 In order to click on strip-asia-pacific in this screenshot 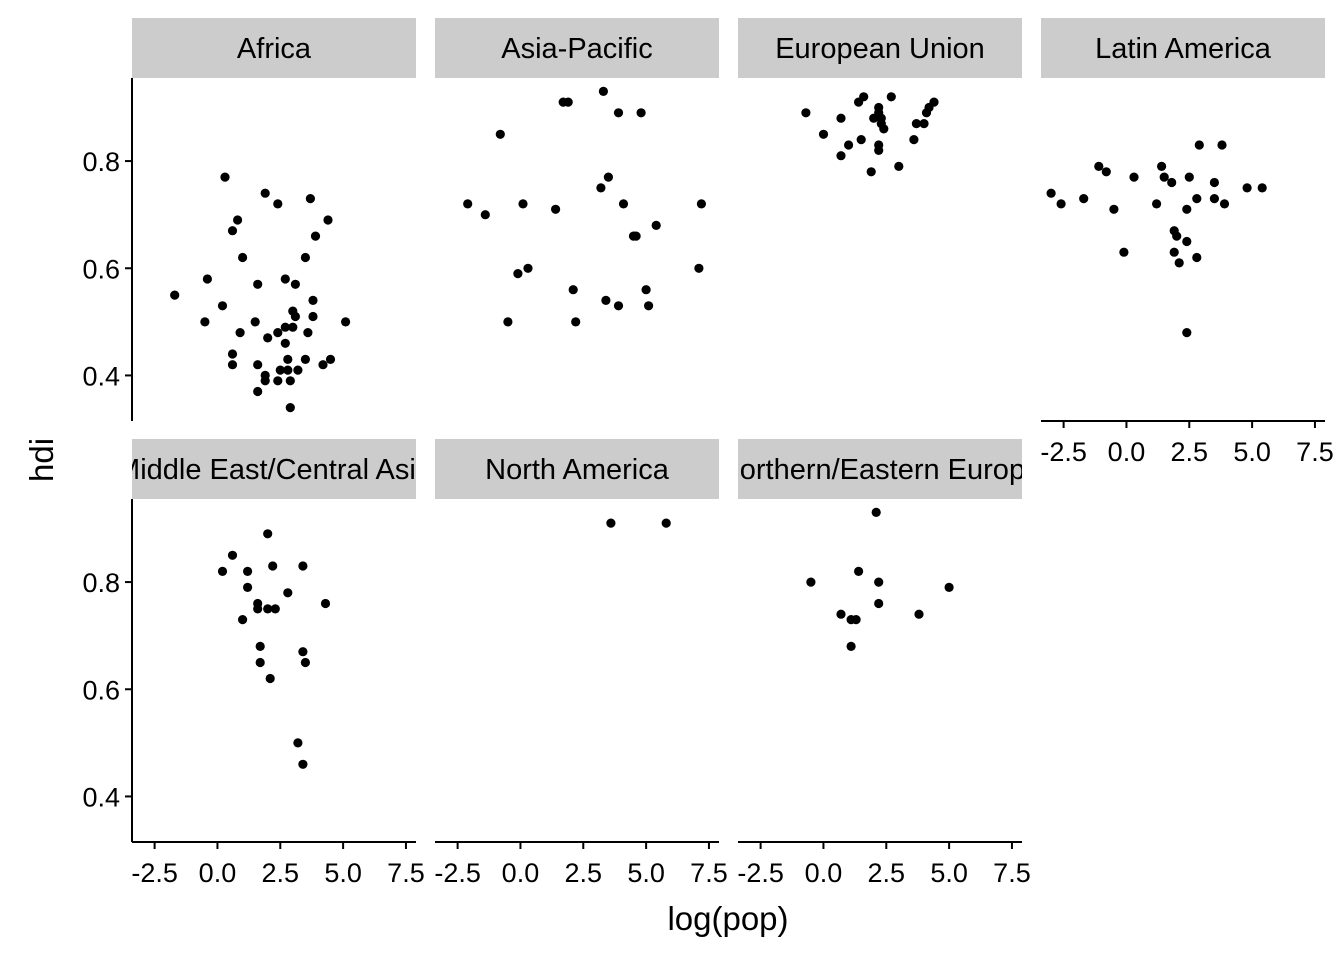, I will do `click(577, 48)`.